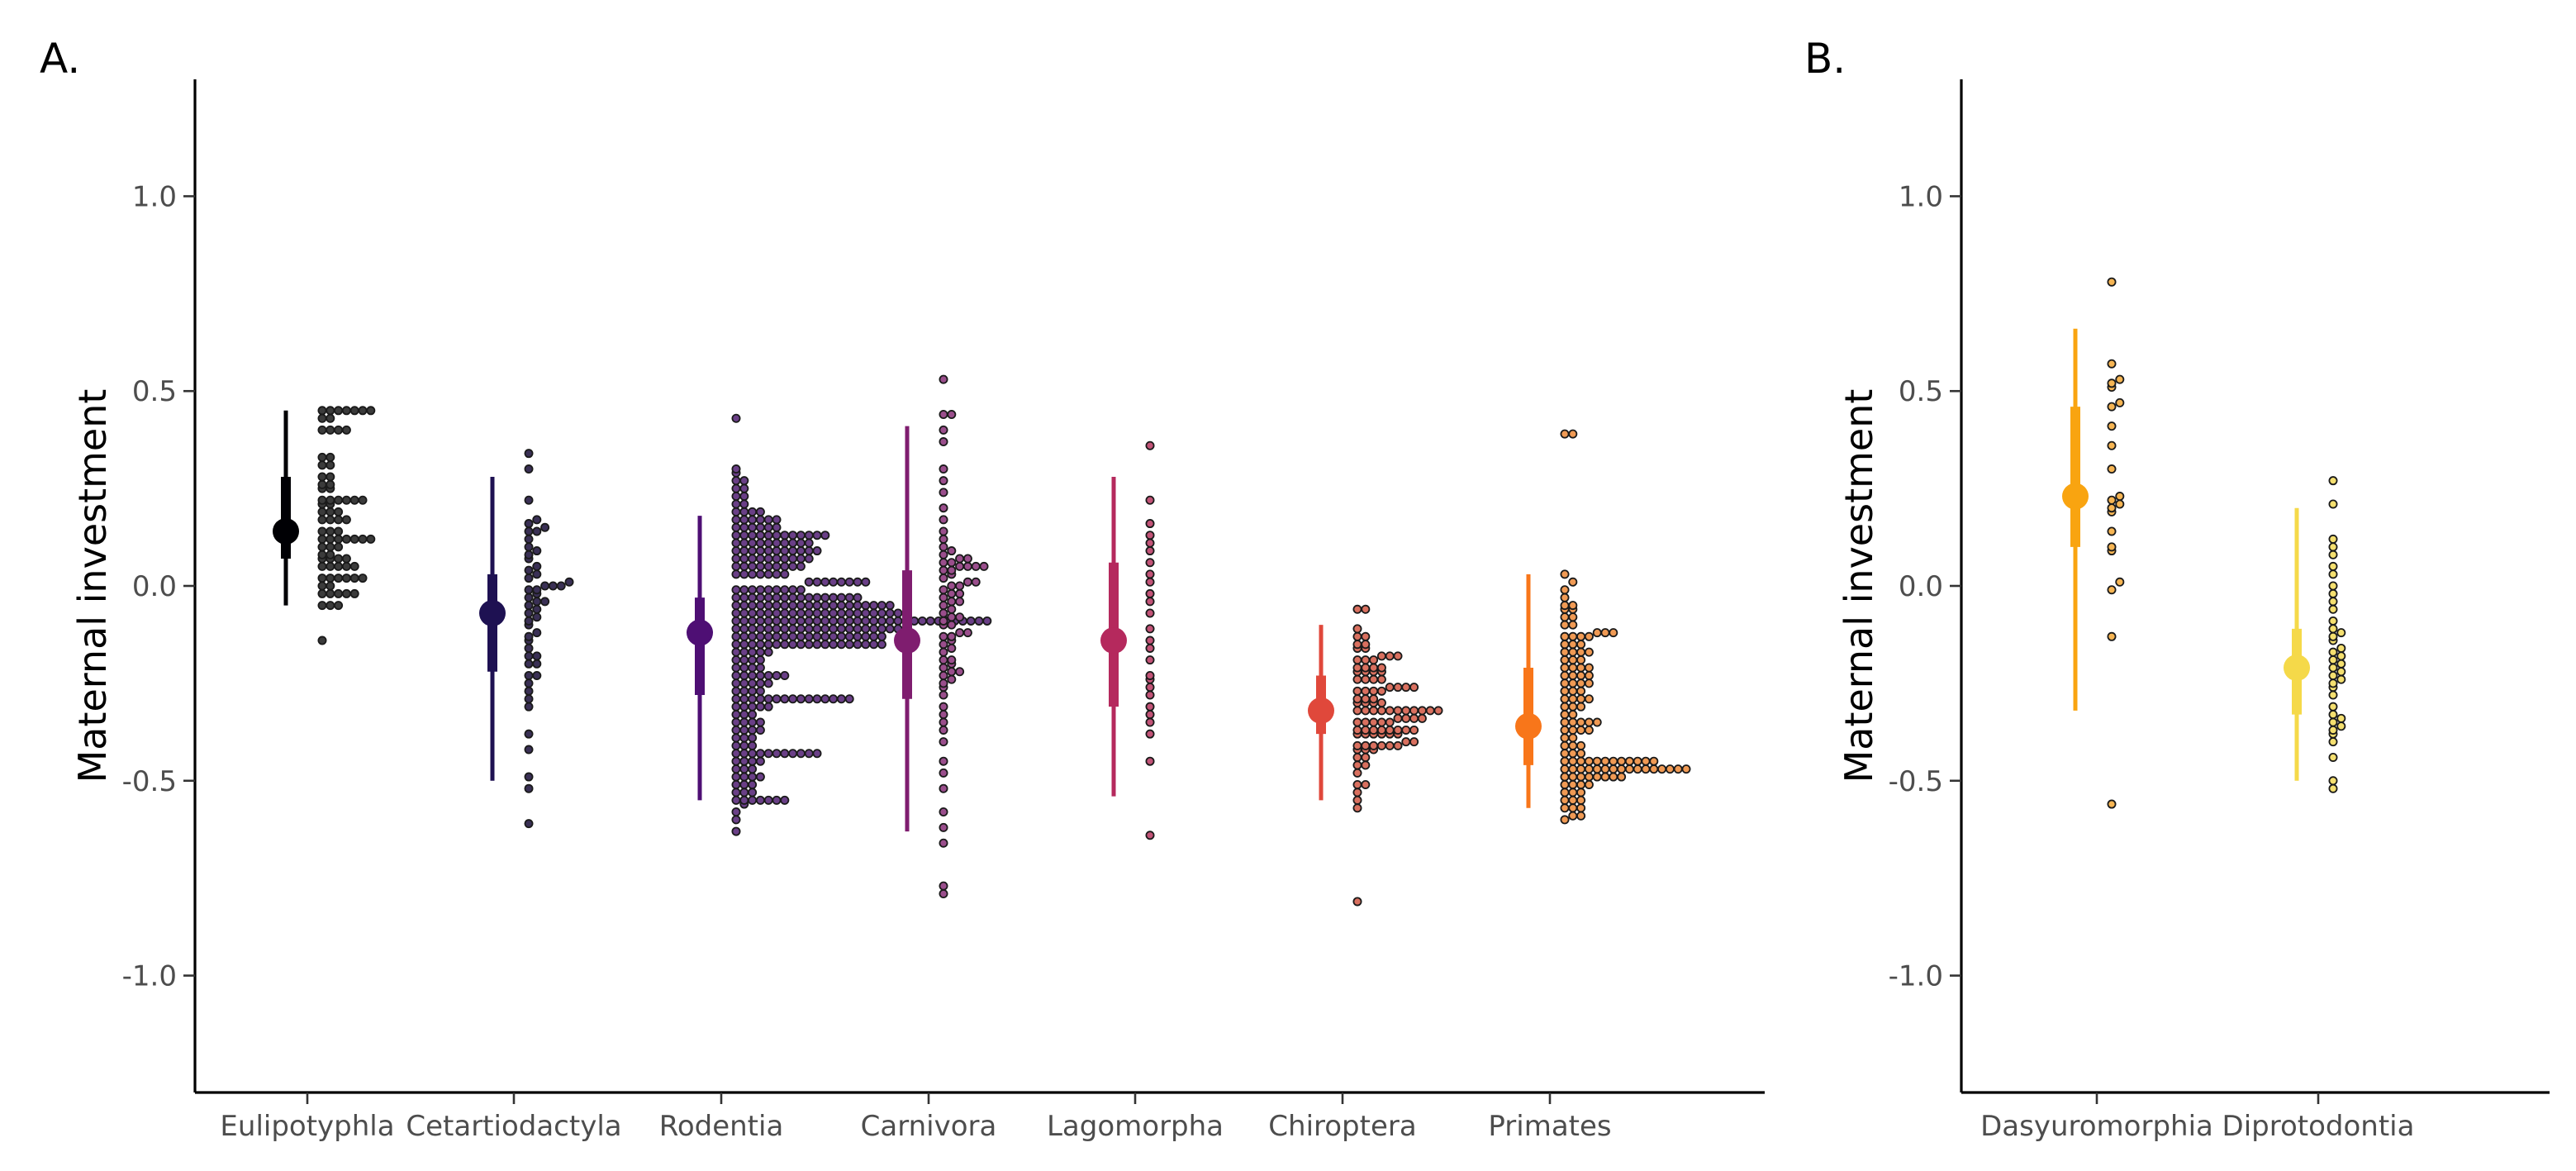 The image size is (2576, 1171). Describe the element at coordinates (60, 59) in the screenshot. I see `panel-label: A.` at that location.